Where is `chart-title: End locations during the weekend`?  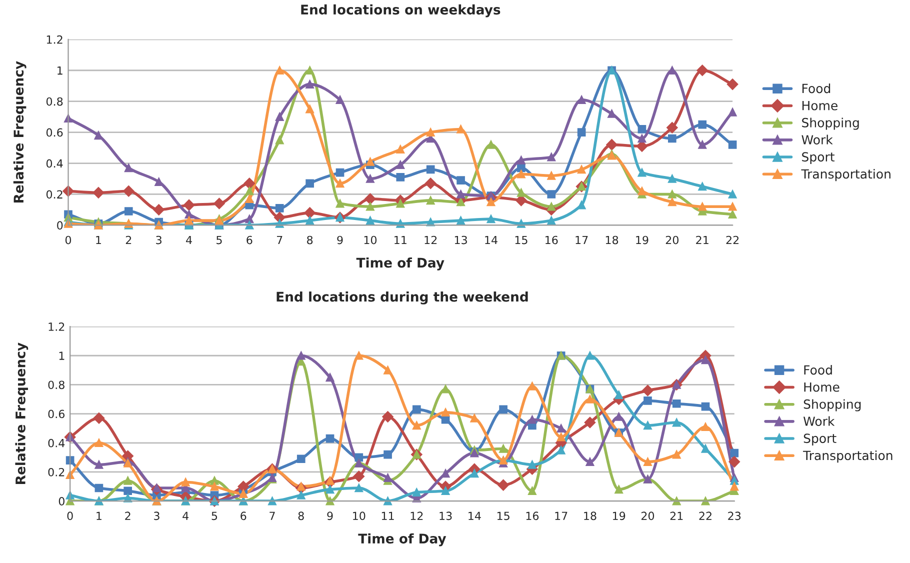 chart-title: End locations during the weekend is located at coordinates (402, 298).